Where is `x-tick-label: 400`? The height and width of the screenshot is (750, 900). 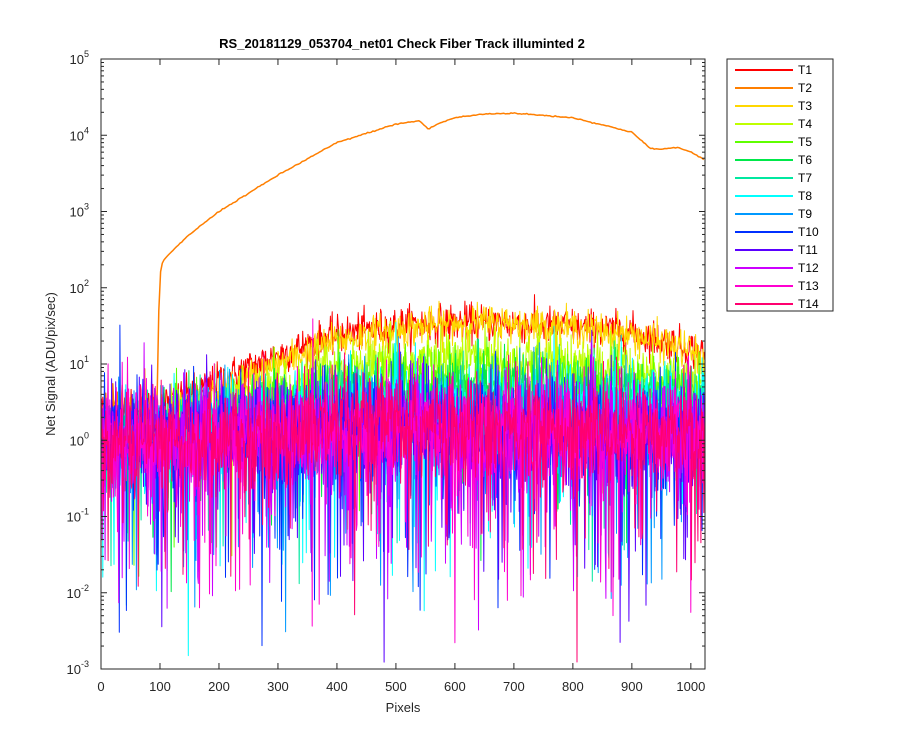 x-tick-label: 400 is located at coordinates (337, 686).